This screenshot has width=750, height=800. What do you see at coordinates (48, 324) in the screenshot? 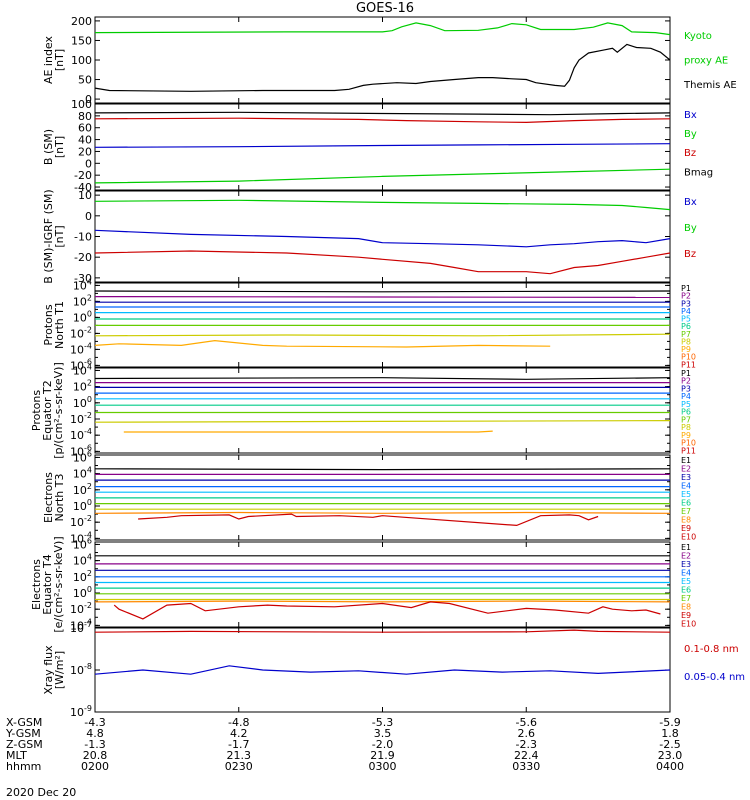
I see `y-axis-label: Protons` at bounding box center [48, 324].